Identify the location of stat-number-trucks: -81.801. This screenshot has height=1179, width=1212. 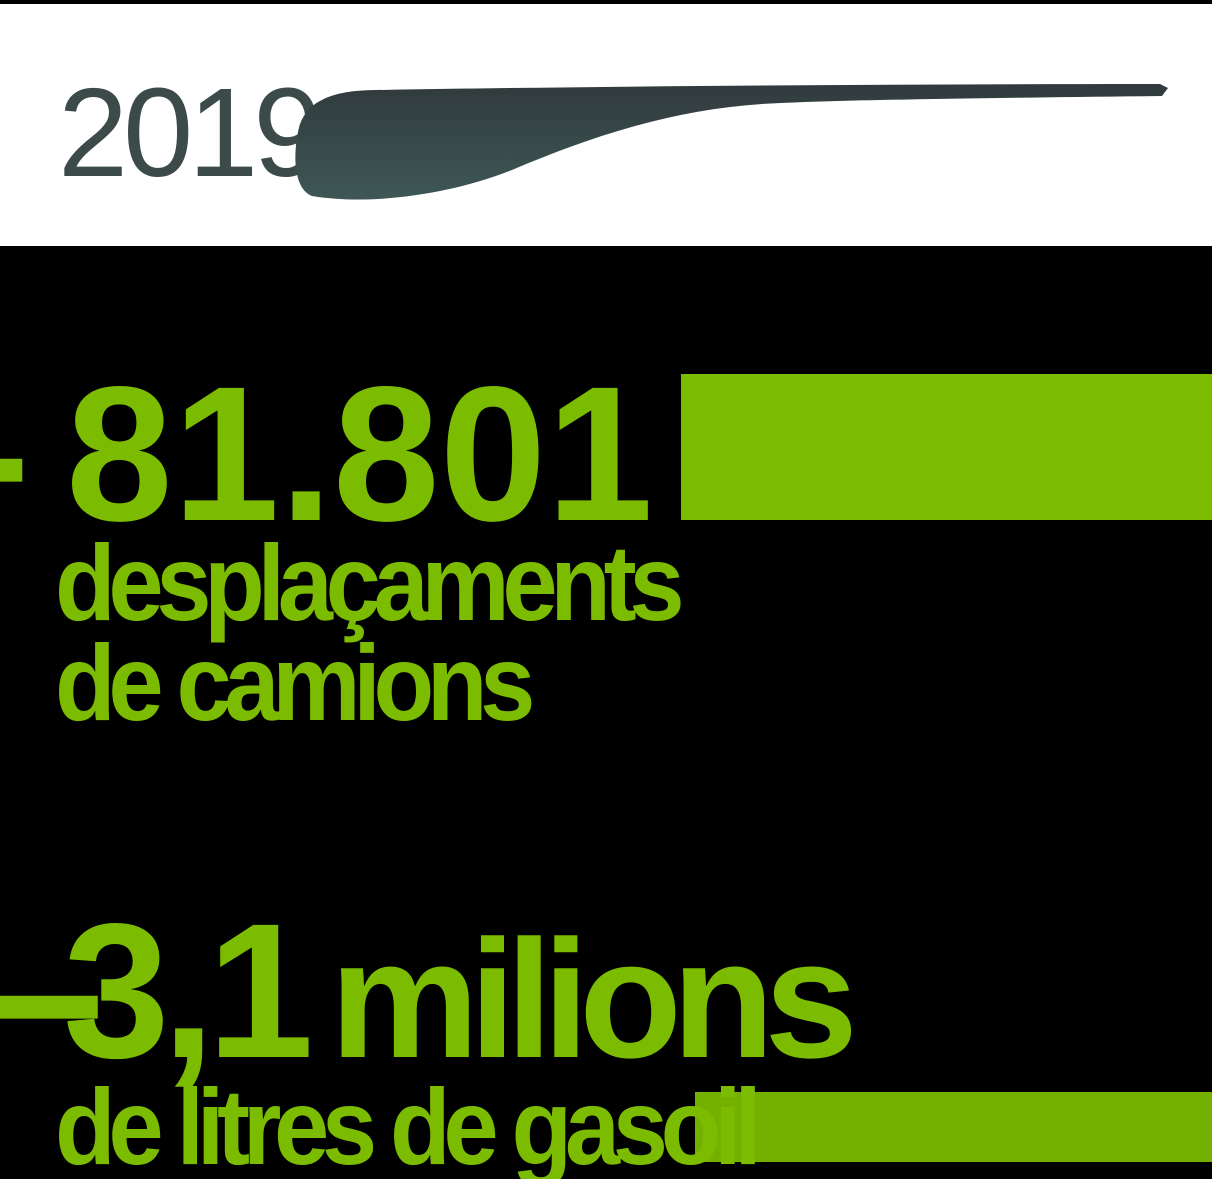
(326, 454).